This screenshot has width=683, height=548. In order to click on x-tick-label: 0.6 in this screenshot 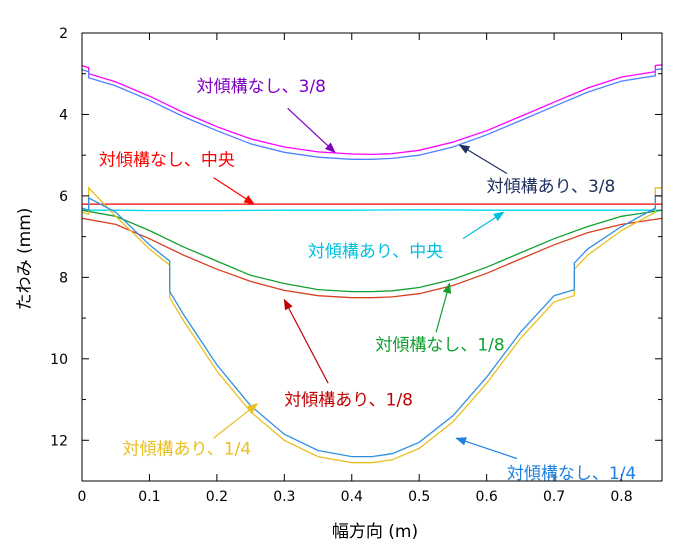, I will do `click(487, 497)`.